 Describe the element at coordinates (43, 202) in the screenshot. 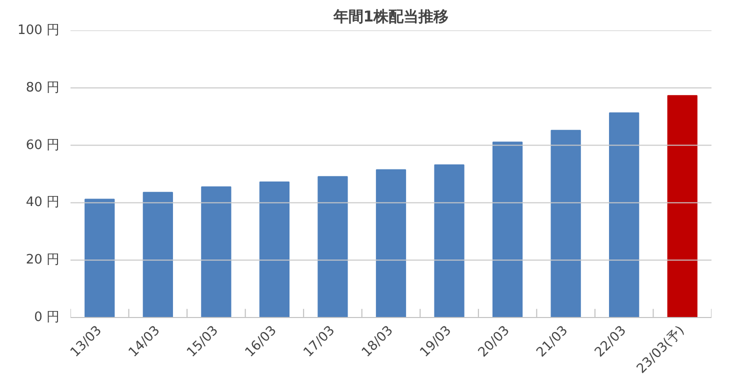

I see `y-tick-label: 40 円` at that location.